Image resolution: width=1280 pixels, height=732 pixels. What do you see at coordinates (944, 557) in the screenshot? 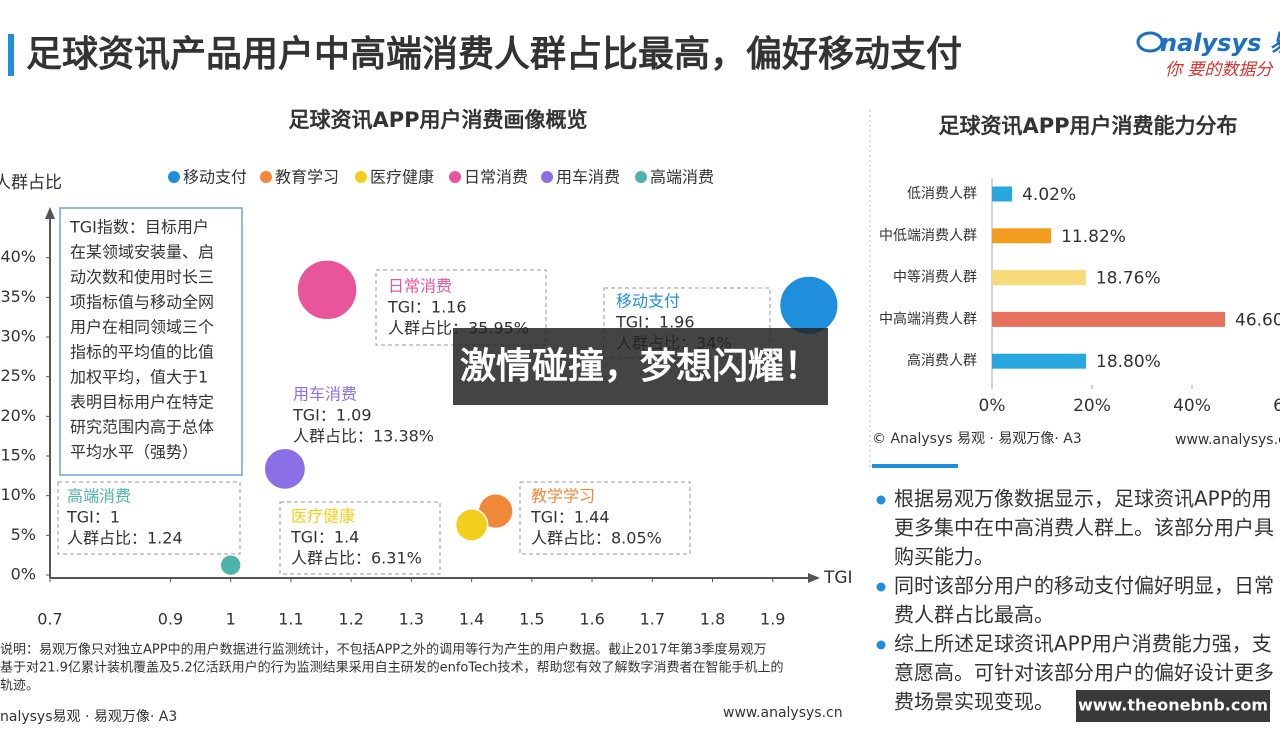
I see `bullet-text: 购买能力。` at bounding box center [944, 557].